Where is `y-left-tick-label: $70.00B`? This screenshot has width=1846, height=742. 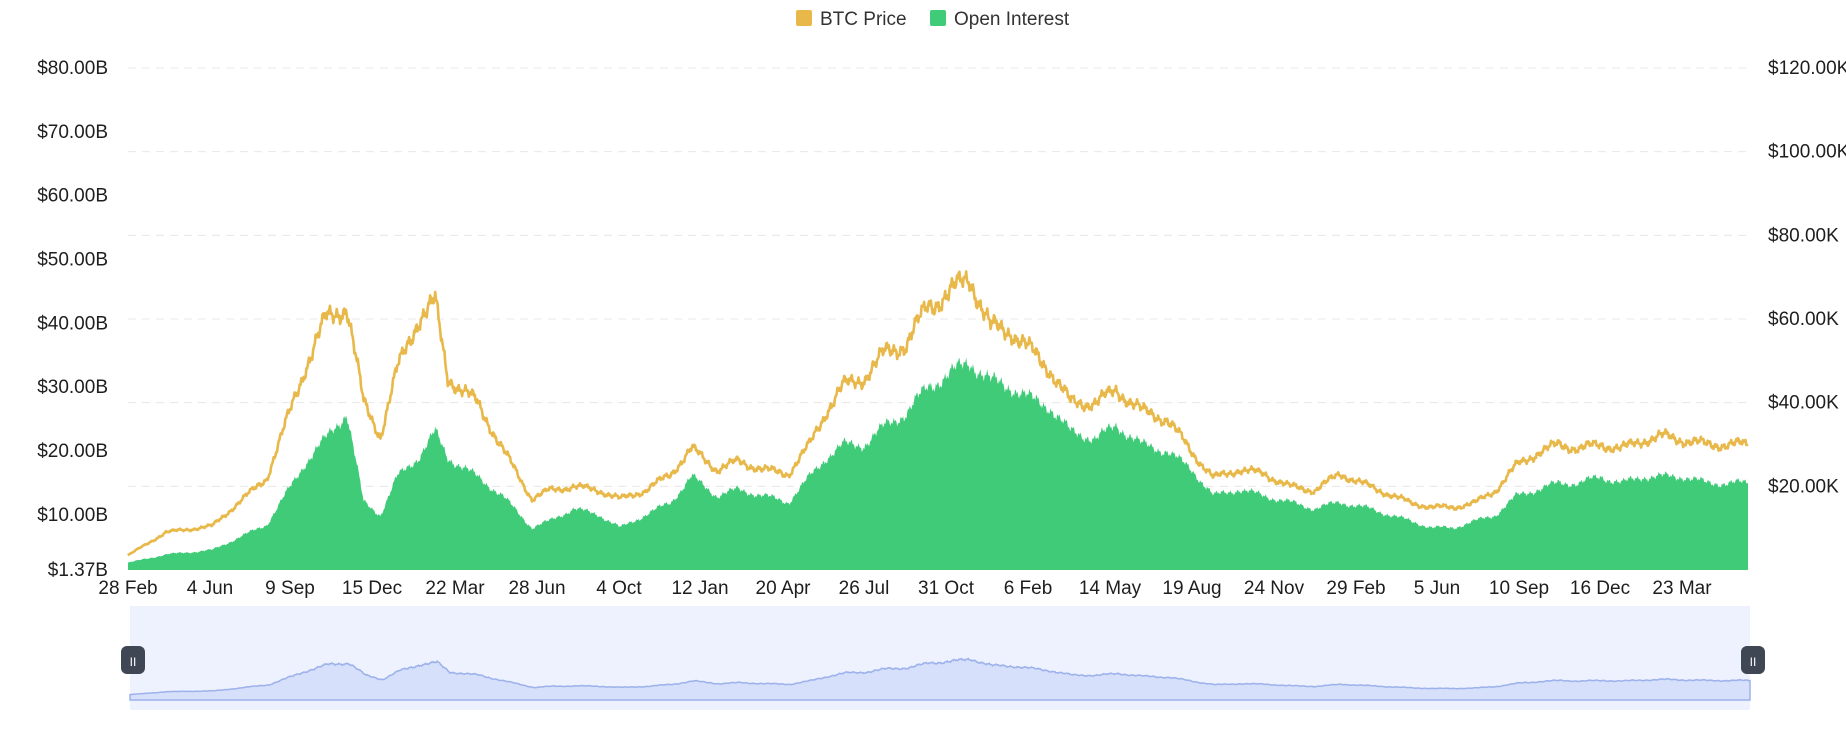 y-left-tick-label: $70.00B is located at coordinates (72, 132).